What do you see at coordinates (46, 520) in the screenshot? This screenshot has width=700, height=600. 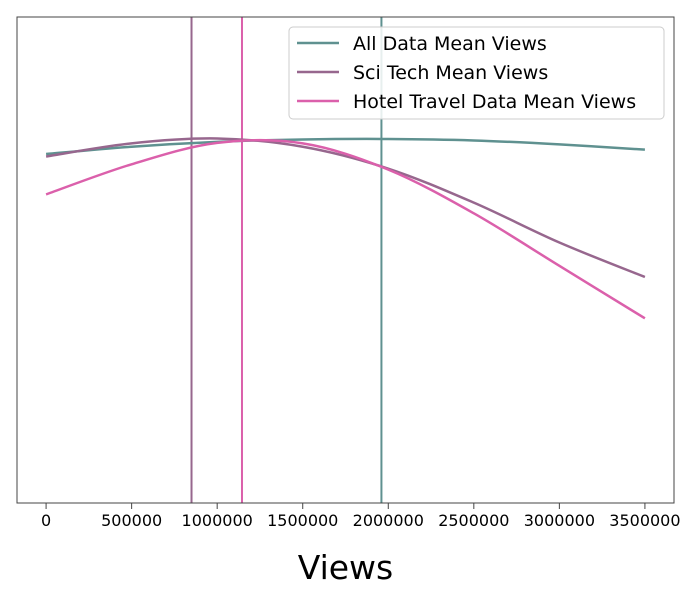 I see `x-tick-label: 0` at bounding box center [46, 520].